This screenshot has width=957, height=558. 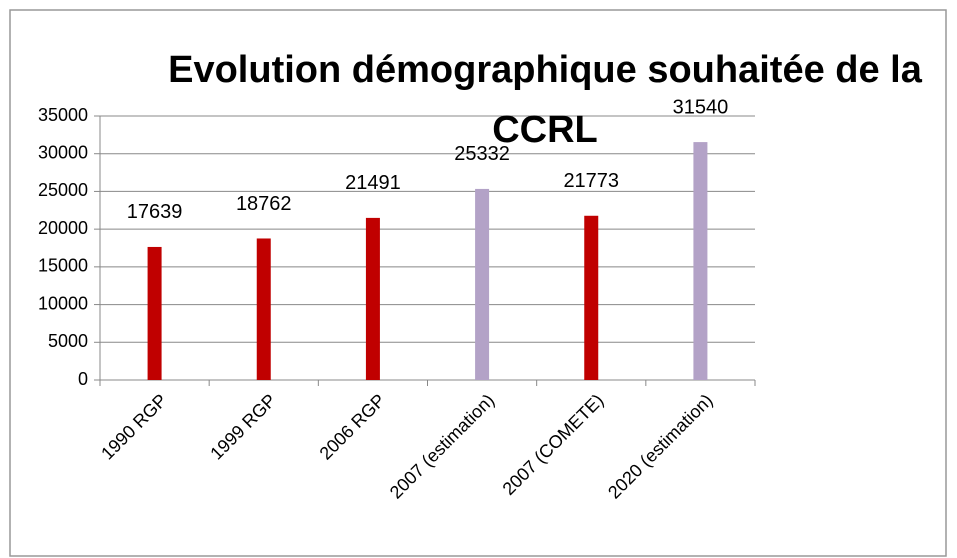 I want to click on y-tick-label: 5000, so click(x=68, y=341).